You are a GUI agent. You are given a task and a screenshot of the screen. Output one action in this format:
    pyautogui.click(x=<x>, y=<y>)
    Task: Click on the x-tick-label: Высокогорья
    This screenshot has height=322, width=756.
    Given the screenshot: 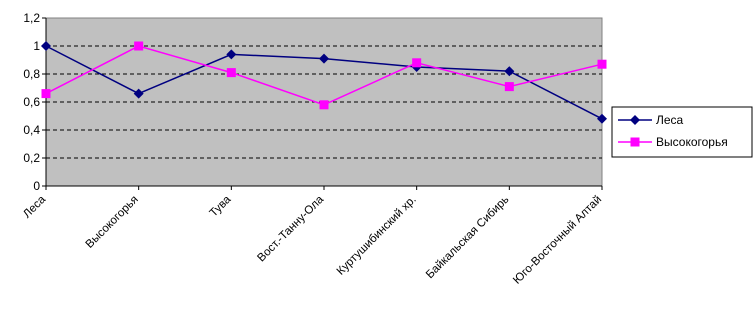 What is the action you would take?
    pyautogui.click(x=112, y=222)
    